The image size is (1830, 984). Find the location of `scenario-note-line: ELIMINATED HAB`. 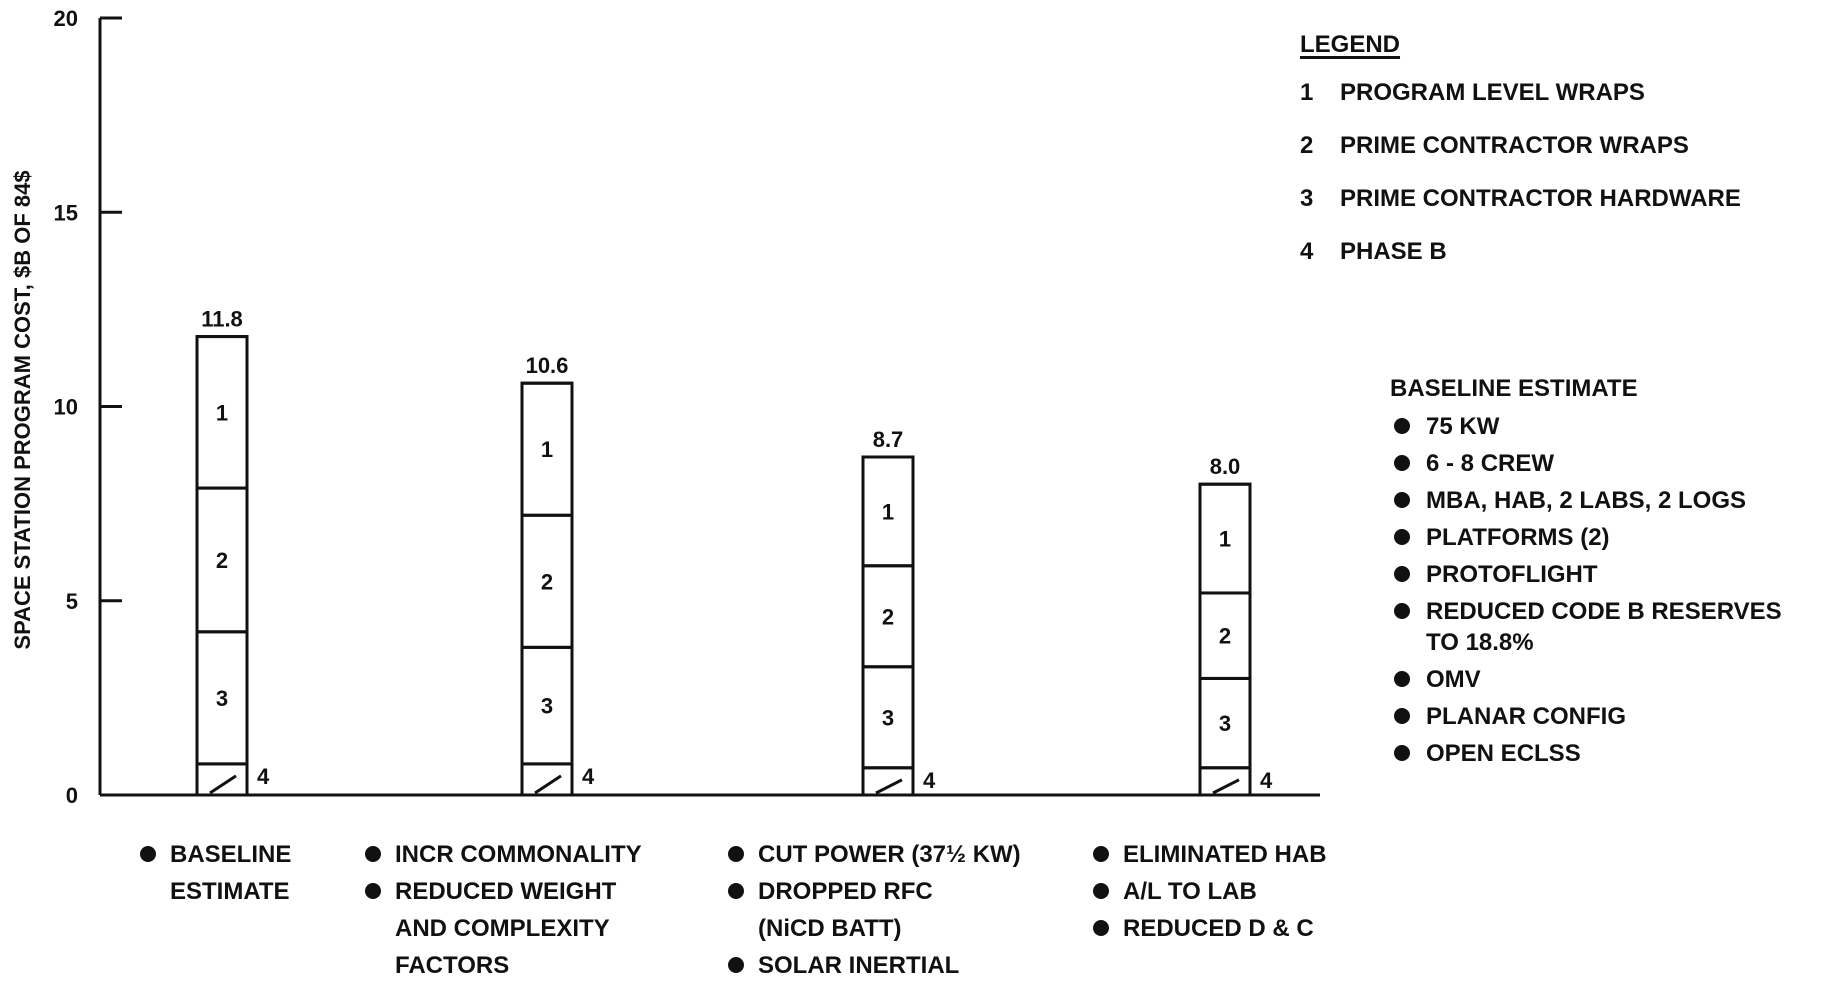

scenario-note-line: ELIMINATED HAB is located at coordinates (1210, 854).